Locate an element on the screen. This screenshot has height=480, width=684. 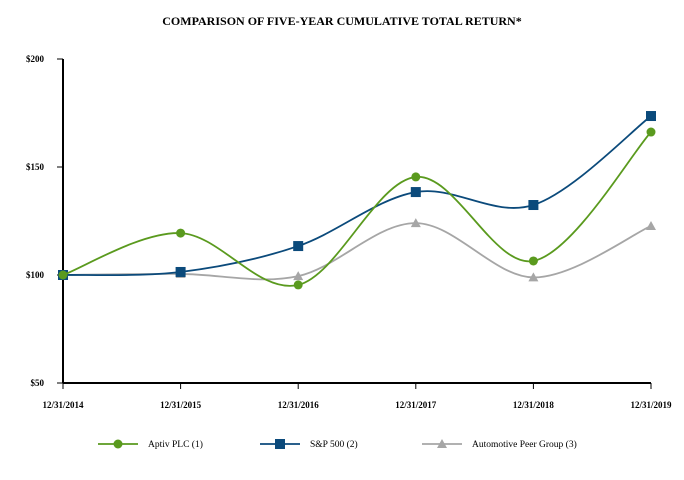
x-tick-label: 12/31/2019 is located at coordinates (651, 405).